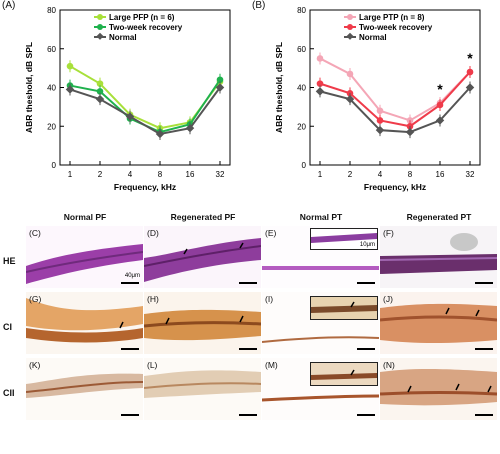 Image resolution: width=500 pixels, height=454 pixels. What do you see at coordinates (84, 389) in the screenshot?
I see `micrograph-k: (K)` at bounding box center [84, 389].